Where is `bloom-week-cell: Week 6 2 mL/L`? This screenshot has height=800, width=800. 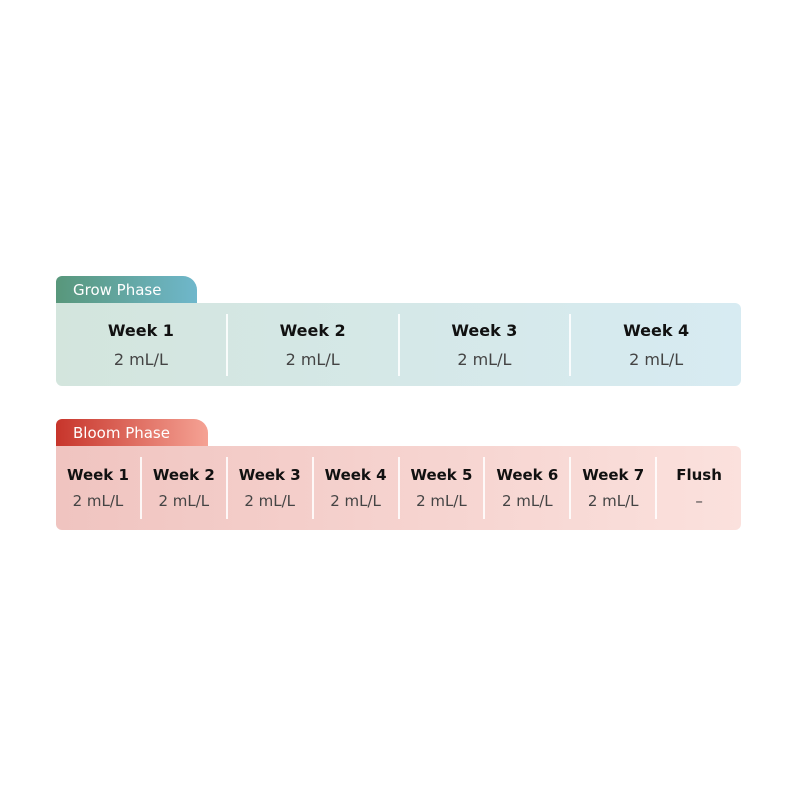 bloom-week-cell: Week 6 2 mL/L is located at coordinates (526, 488).